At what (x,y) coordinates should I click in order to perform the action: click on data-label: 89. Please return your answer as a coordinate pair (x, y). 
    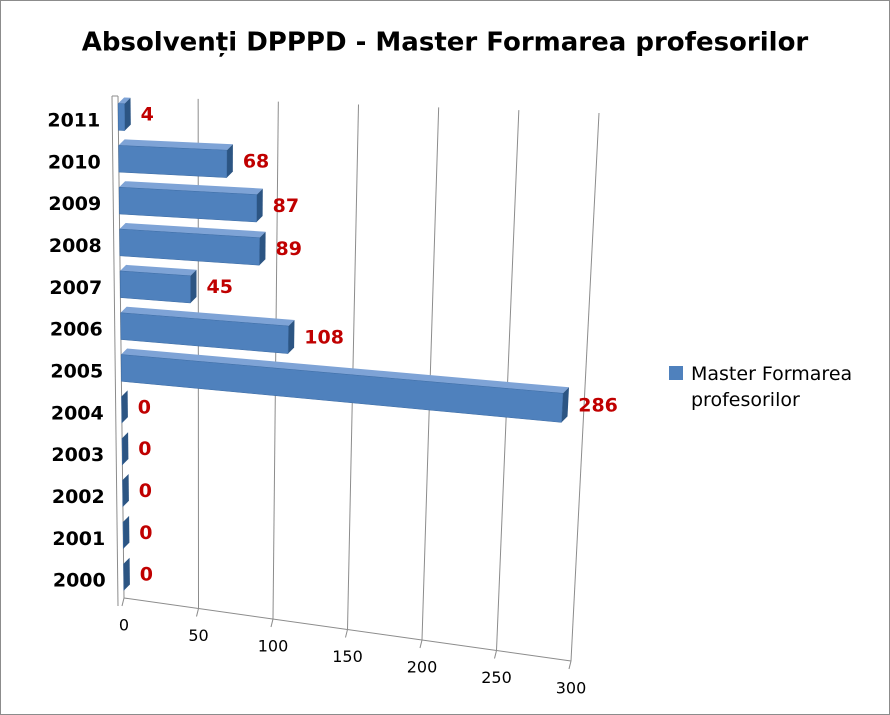
    Looking at the image, I should click on (289, 249).